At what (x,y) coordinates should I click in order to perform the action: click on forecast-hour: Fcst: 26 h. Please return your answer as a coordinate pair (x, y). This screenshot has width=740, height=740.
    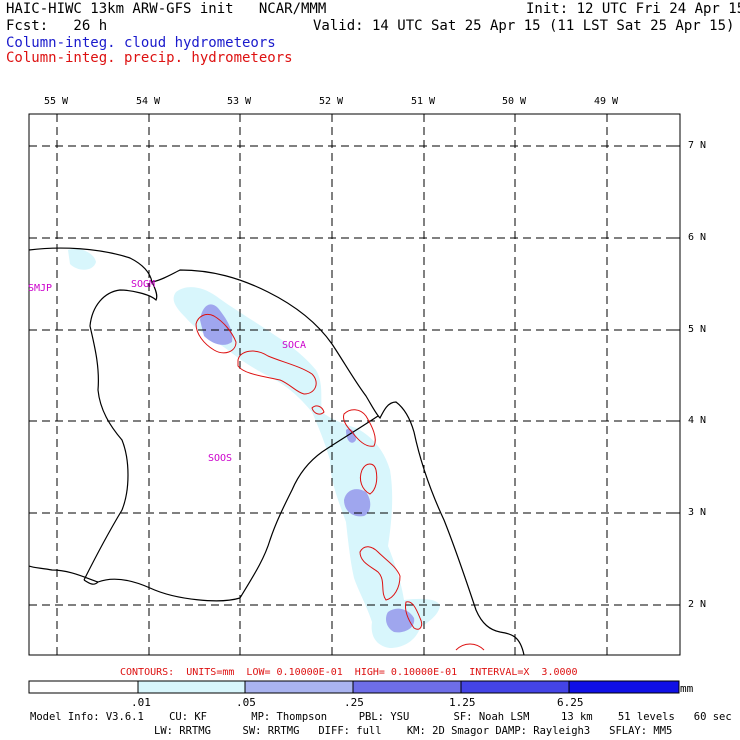
    Looking at the image, I should click on (57, 26).